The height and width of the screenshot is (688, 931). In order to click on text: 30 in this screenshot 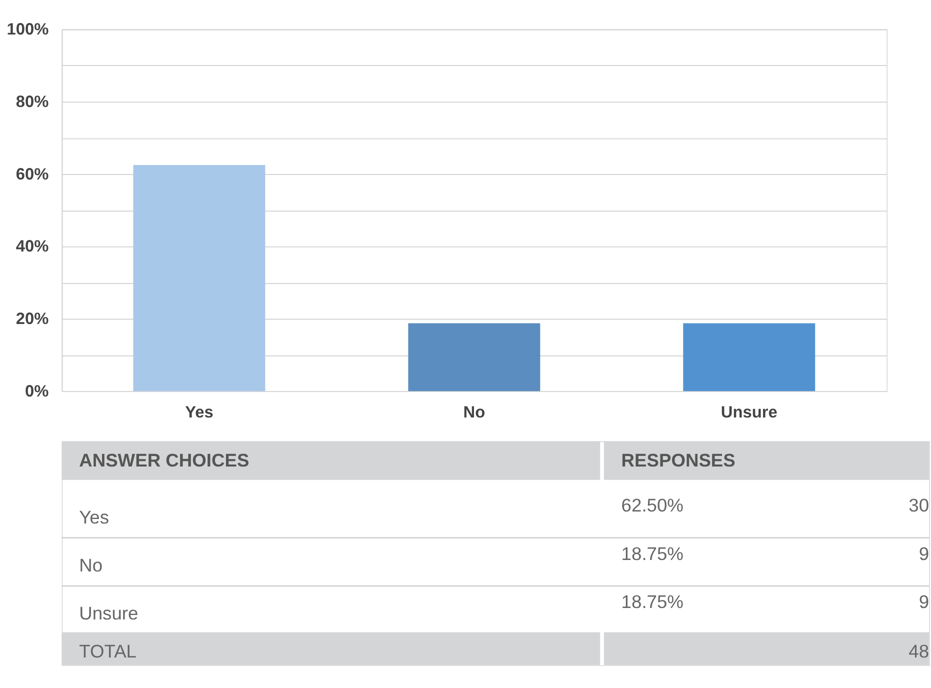, I will do `click(919, 505)`.